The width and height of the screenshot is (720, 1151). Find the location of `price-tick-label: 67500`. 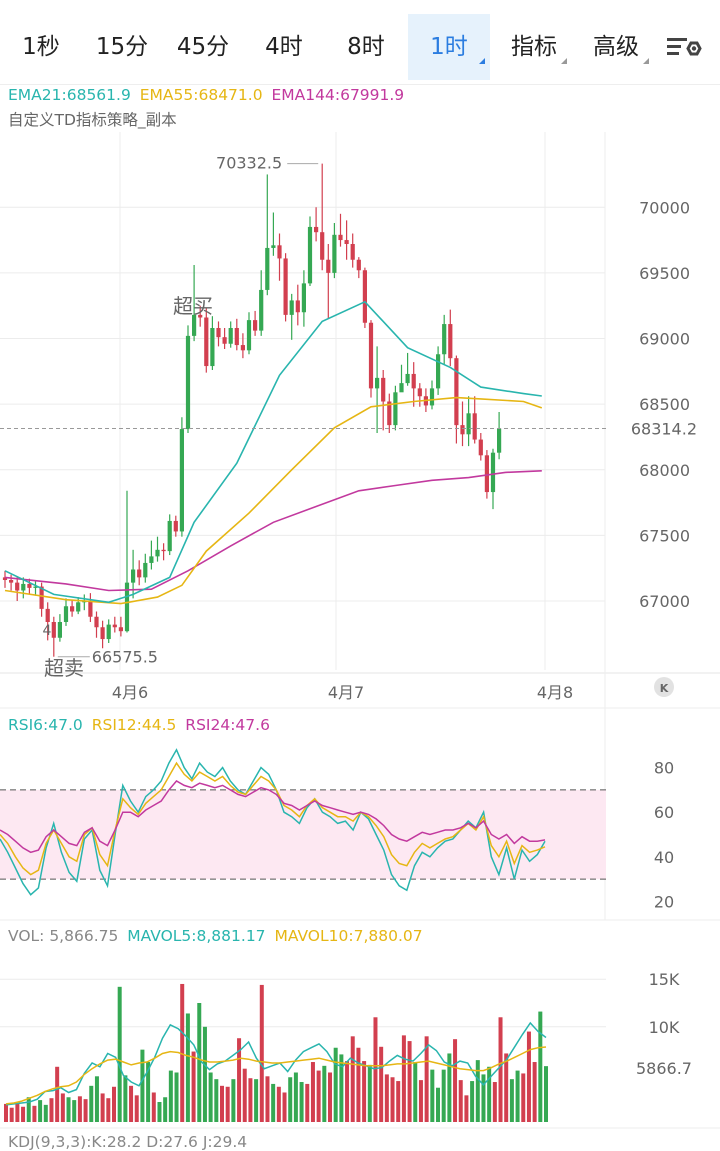

price-tick-label: 67500 is located at coordinates (664, 535).